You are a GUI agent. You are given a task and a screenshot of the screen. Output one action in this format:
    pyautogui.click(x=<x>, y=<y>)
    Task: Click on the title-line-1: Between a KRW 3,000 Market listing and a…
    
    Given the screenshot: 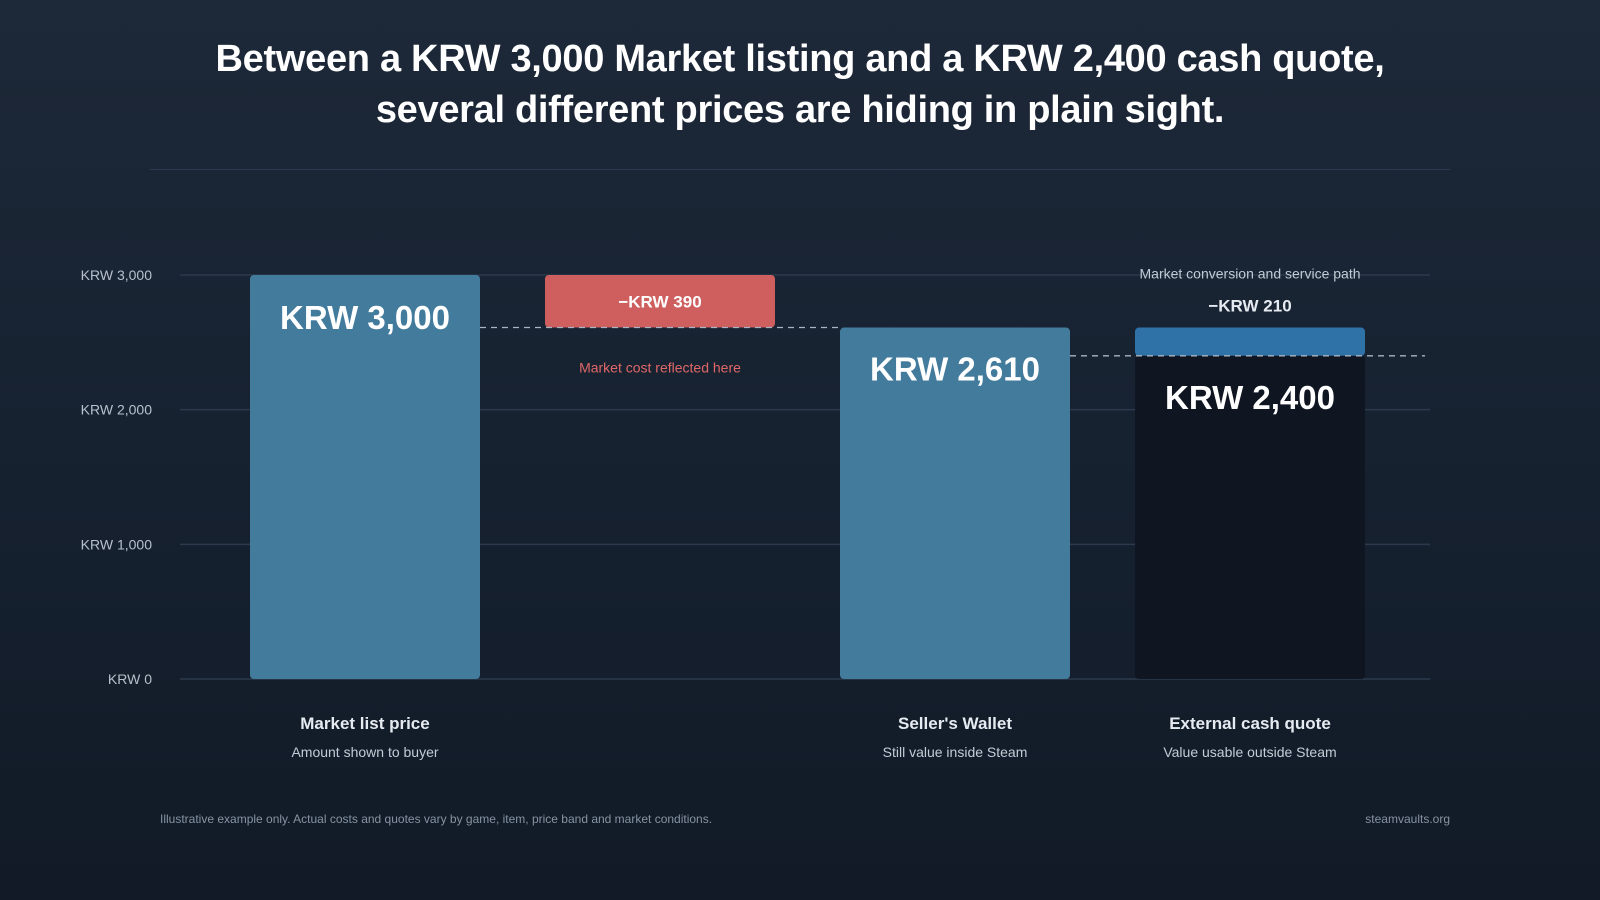 What is the action you would take?
    pyautogui.click(x=800, y=59)
    